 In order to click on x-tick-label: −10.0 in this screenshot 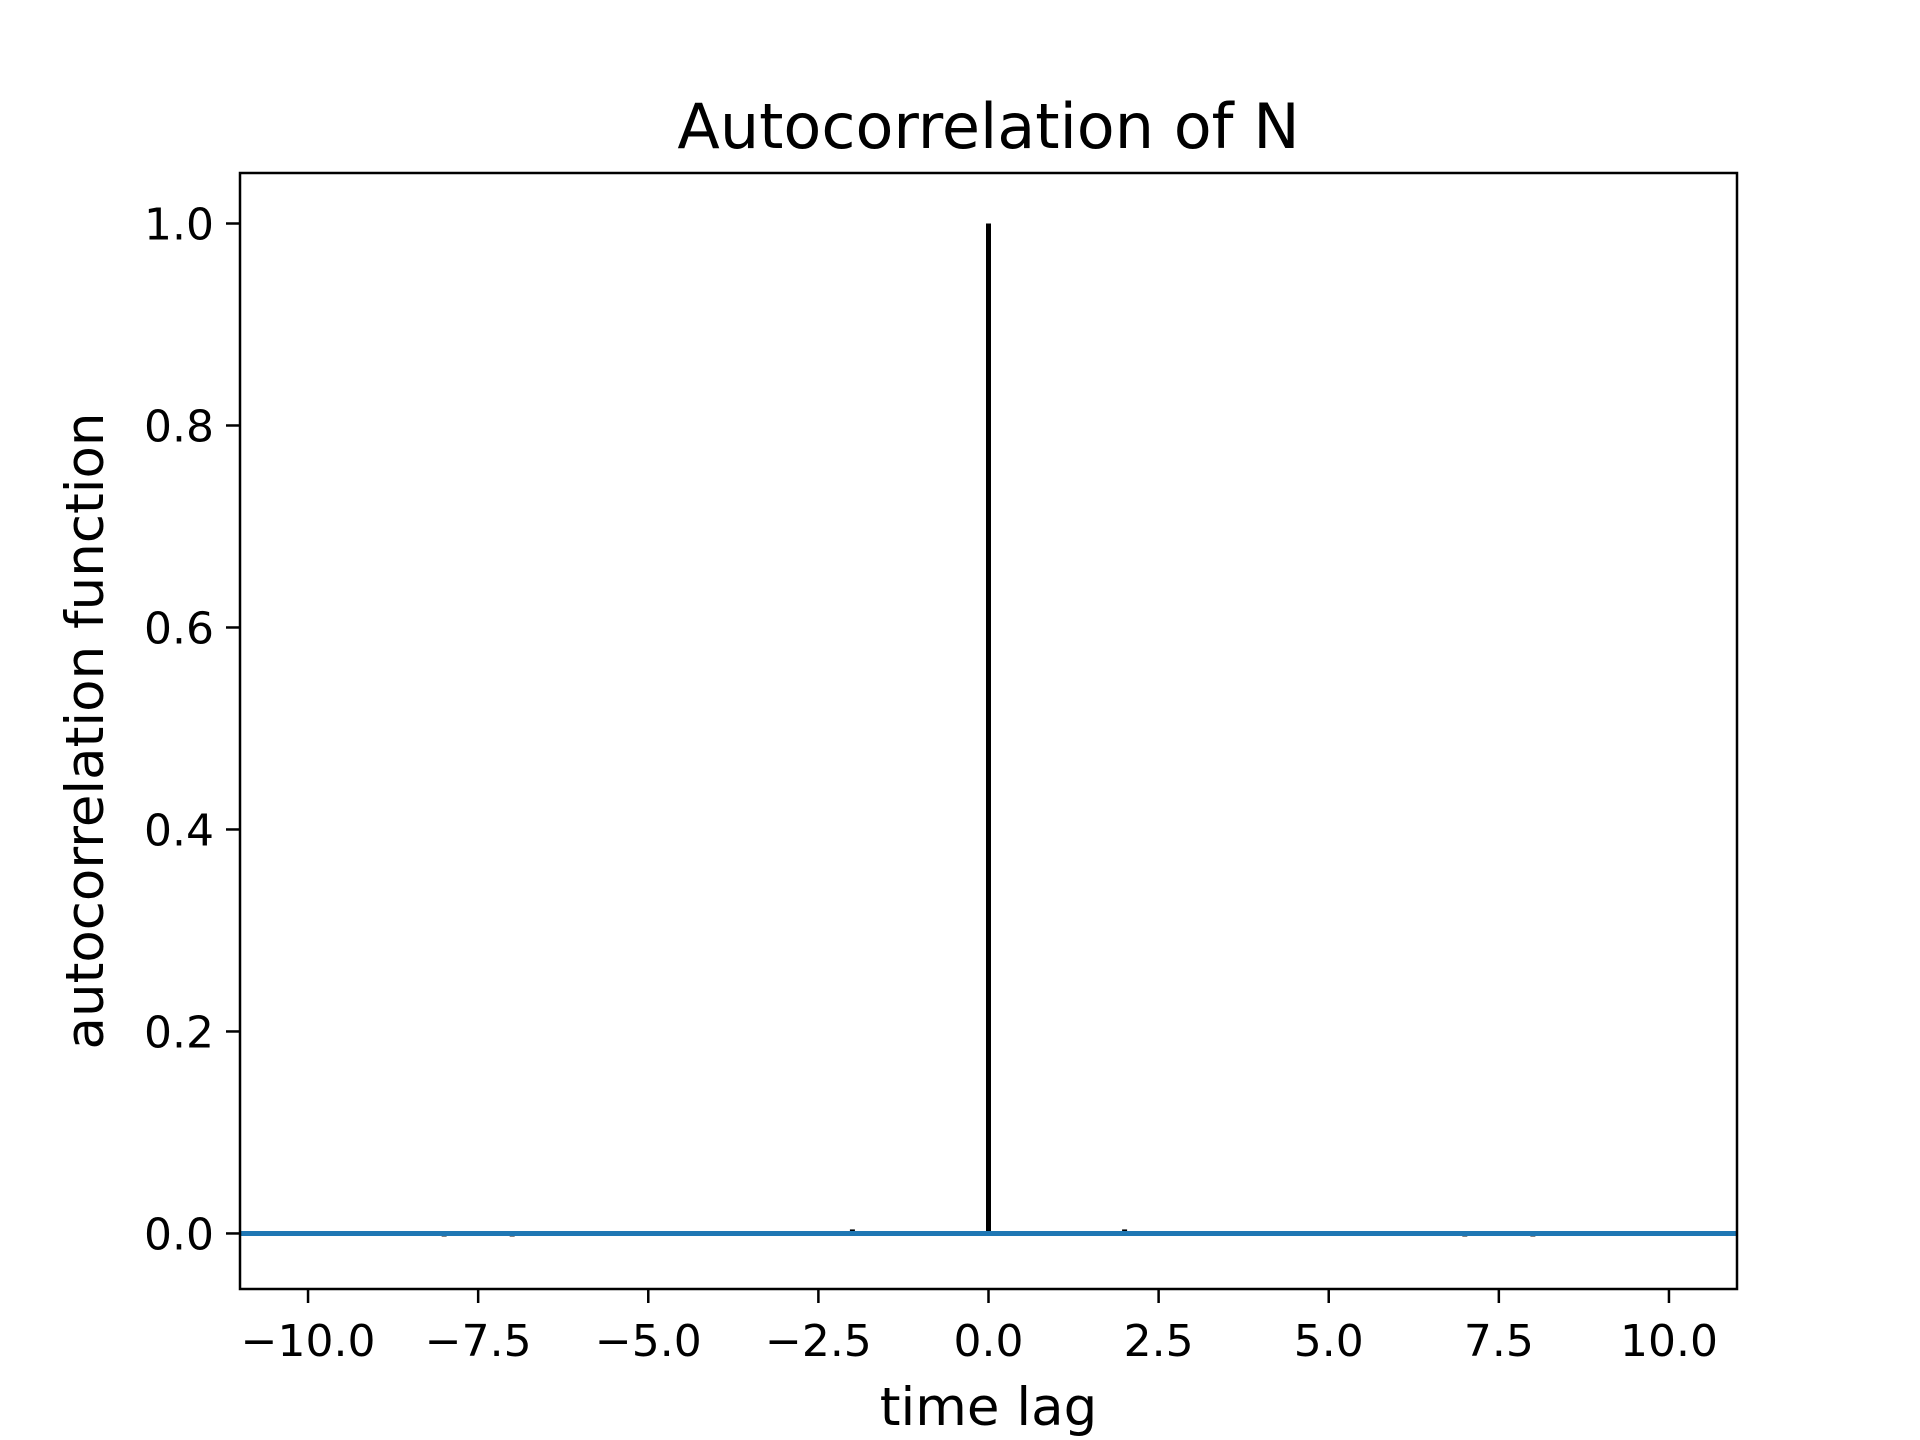, I will do `click(308, 1341)`.